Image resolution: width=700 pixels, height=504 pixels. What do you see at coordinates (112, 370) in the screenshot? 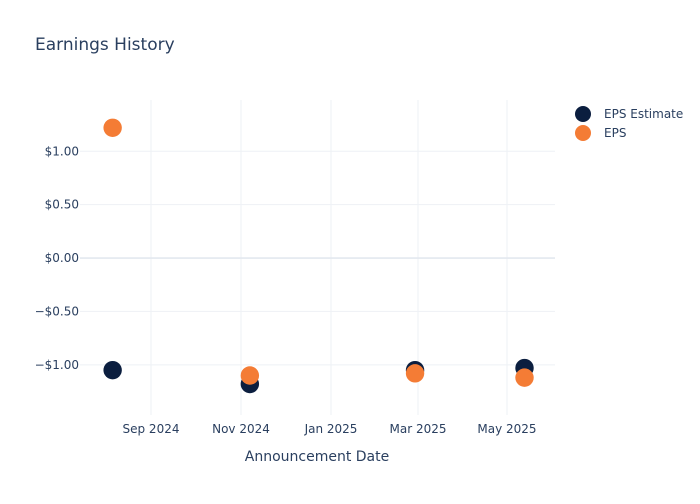
I see `eps-estimate-point` at bounding box center [112, 370].